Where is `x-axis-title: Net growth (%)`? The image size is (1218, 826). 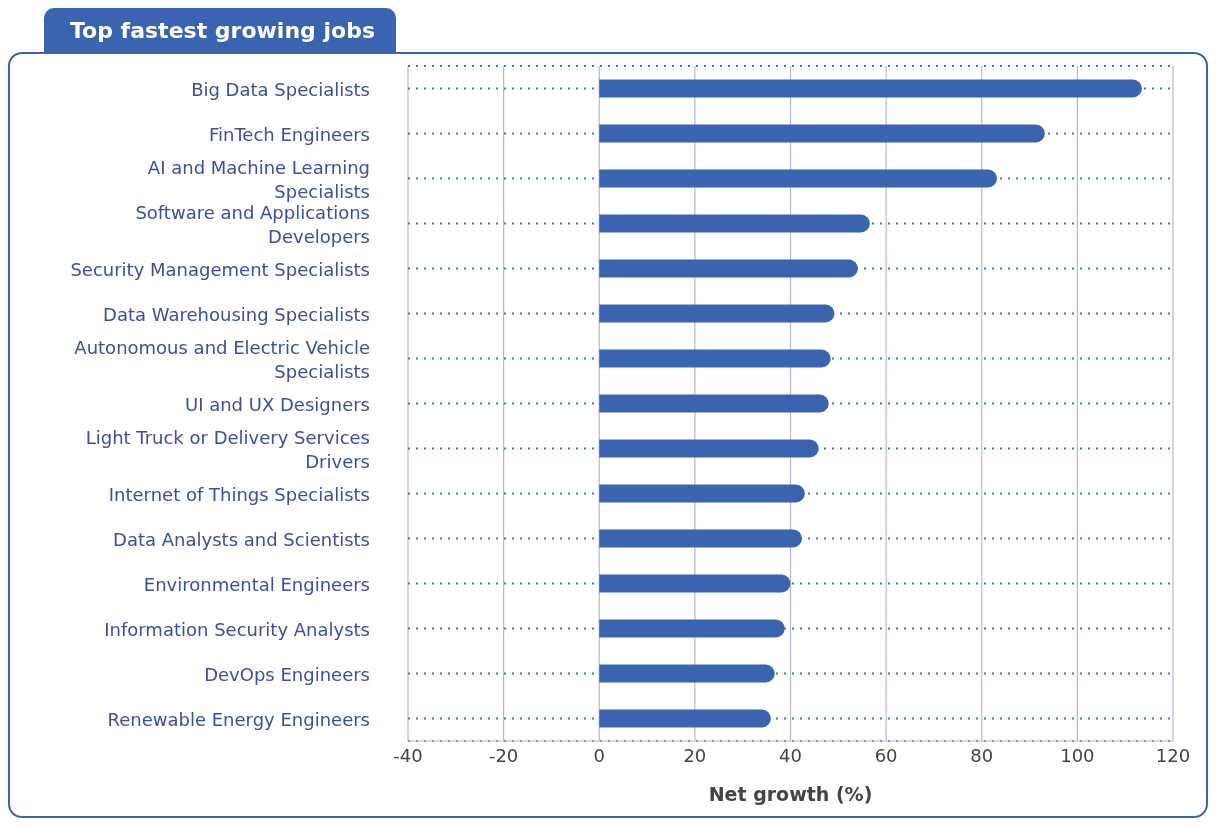
x-axis-title: Net growth (%) is located at coordinates (790, 794).